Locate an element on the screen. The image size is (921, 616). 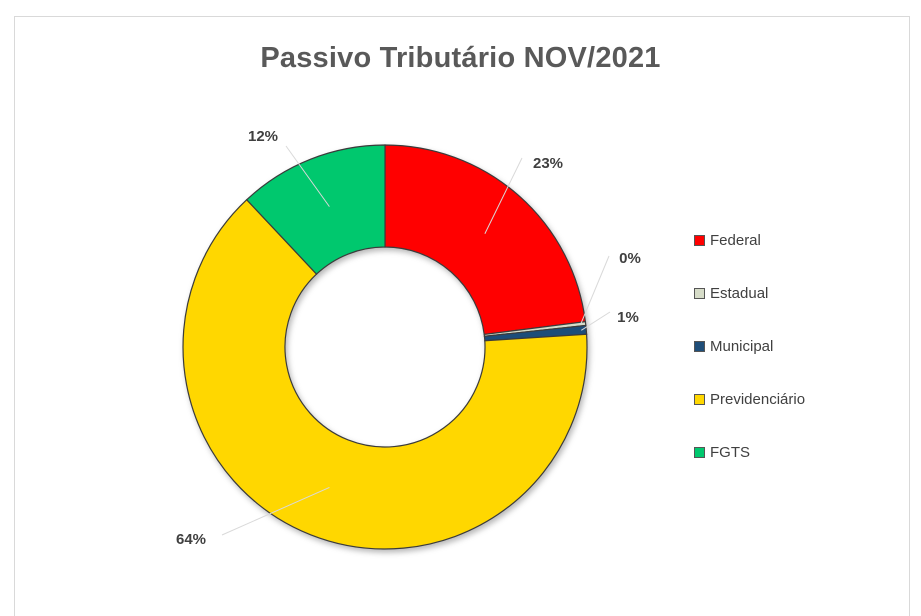
legend-item: Federal is located at coordinates (727, 240).